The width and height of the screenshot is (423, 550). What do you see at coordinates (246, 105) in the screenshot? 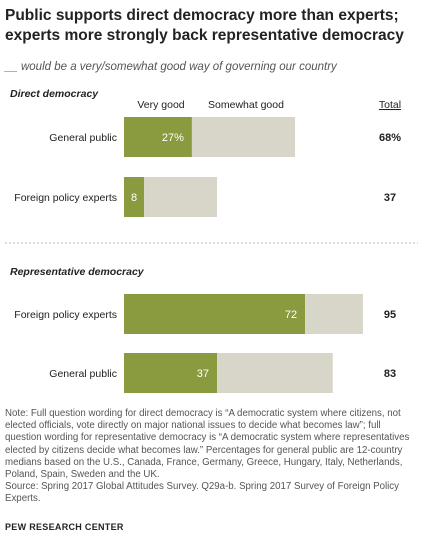
I see `legend-somewhat-good: Somewhat good` at bounding box center [246, 105].